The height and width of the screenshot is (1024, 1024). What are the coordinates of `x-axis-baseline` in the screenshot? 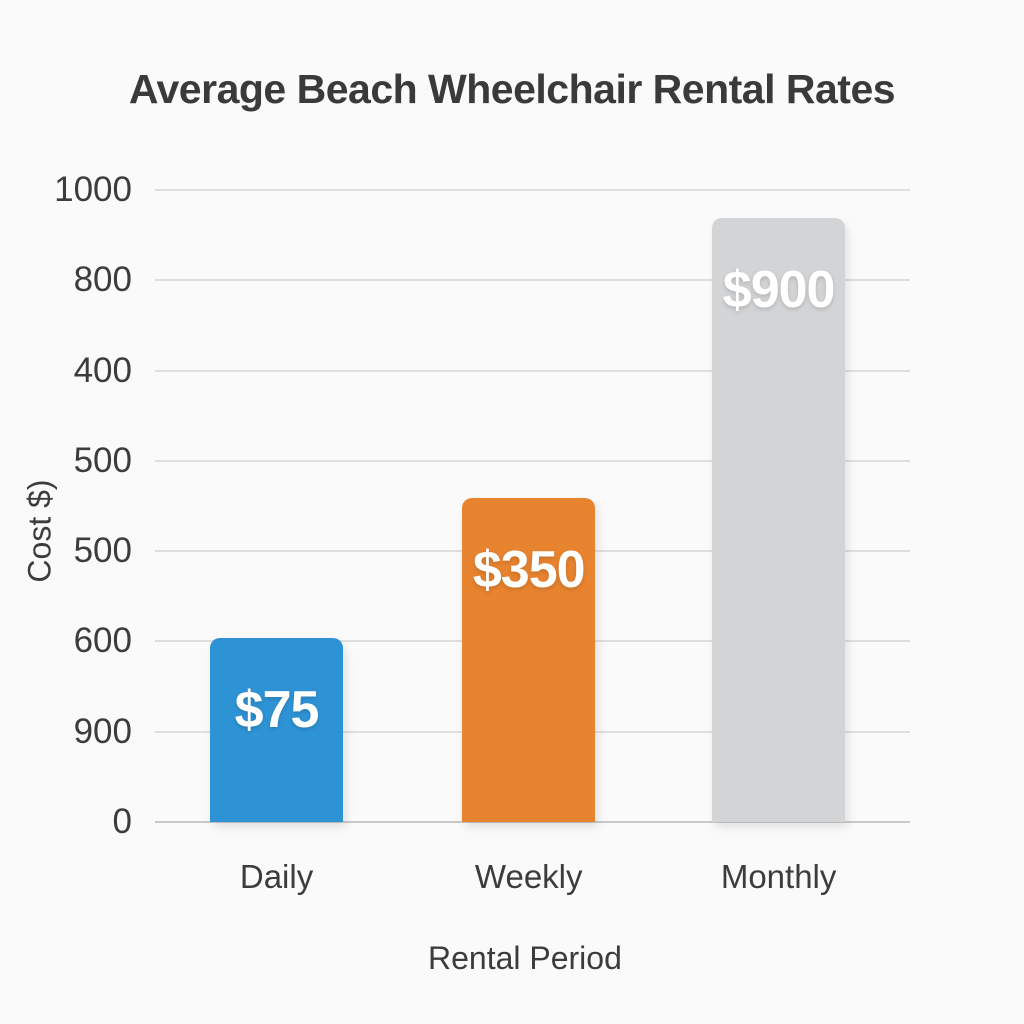 It's located at (532, 822).